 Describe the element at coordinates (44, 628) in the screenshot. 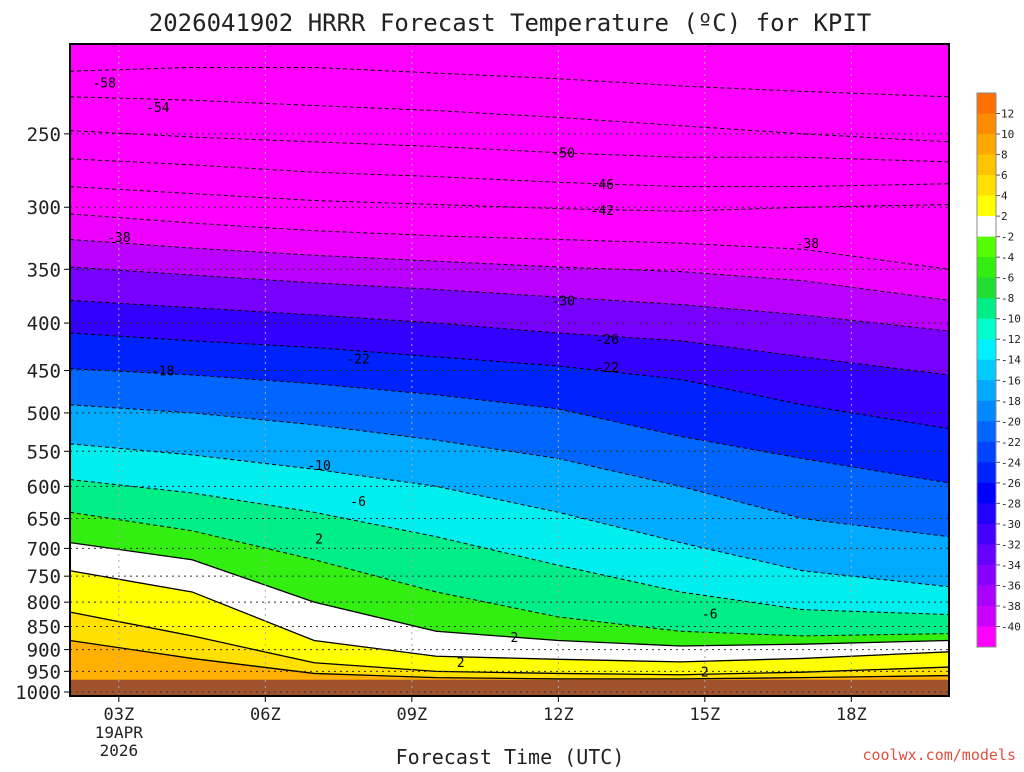

I see `y-tick-label-12: 850` at that location.